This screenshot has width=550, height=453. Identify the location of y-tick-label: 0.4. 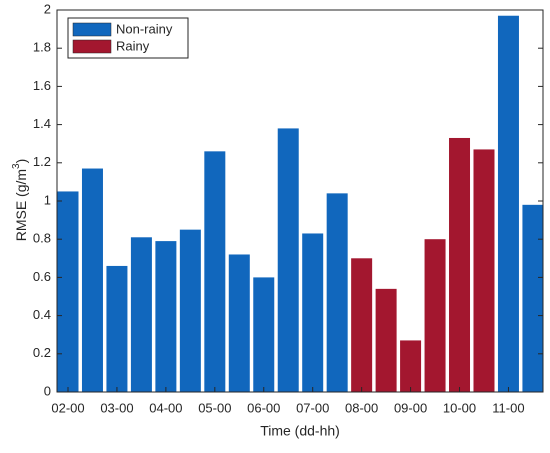
(42, 314).